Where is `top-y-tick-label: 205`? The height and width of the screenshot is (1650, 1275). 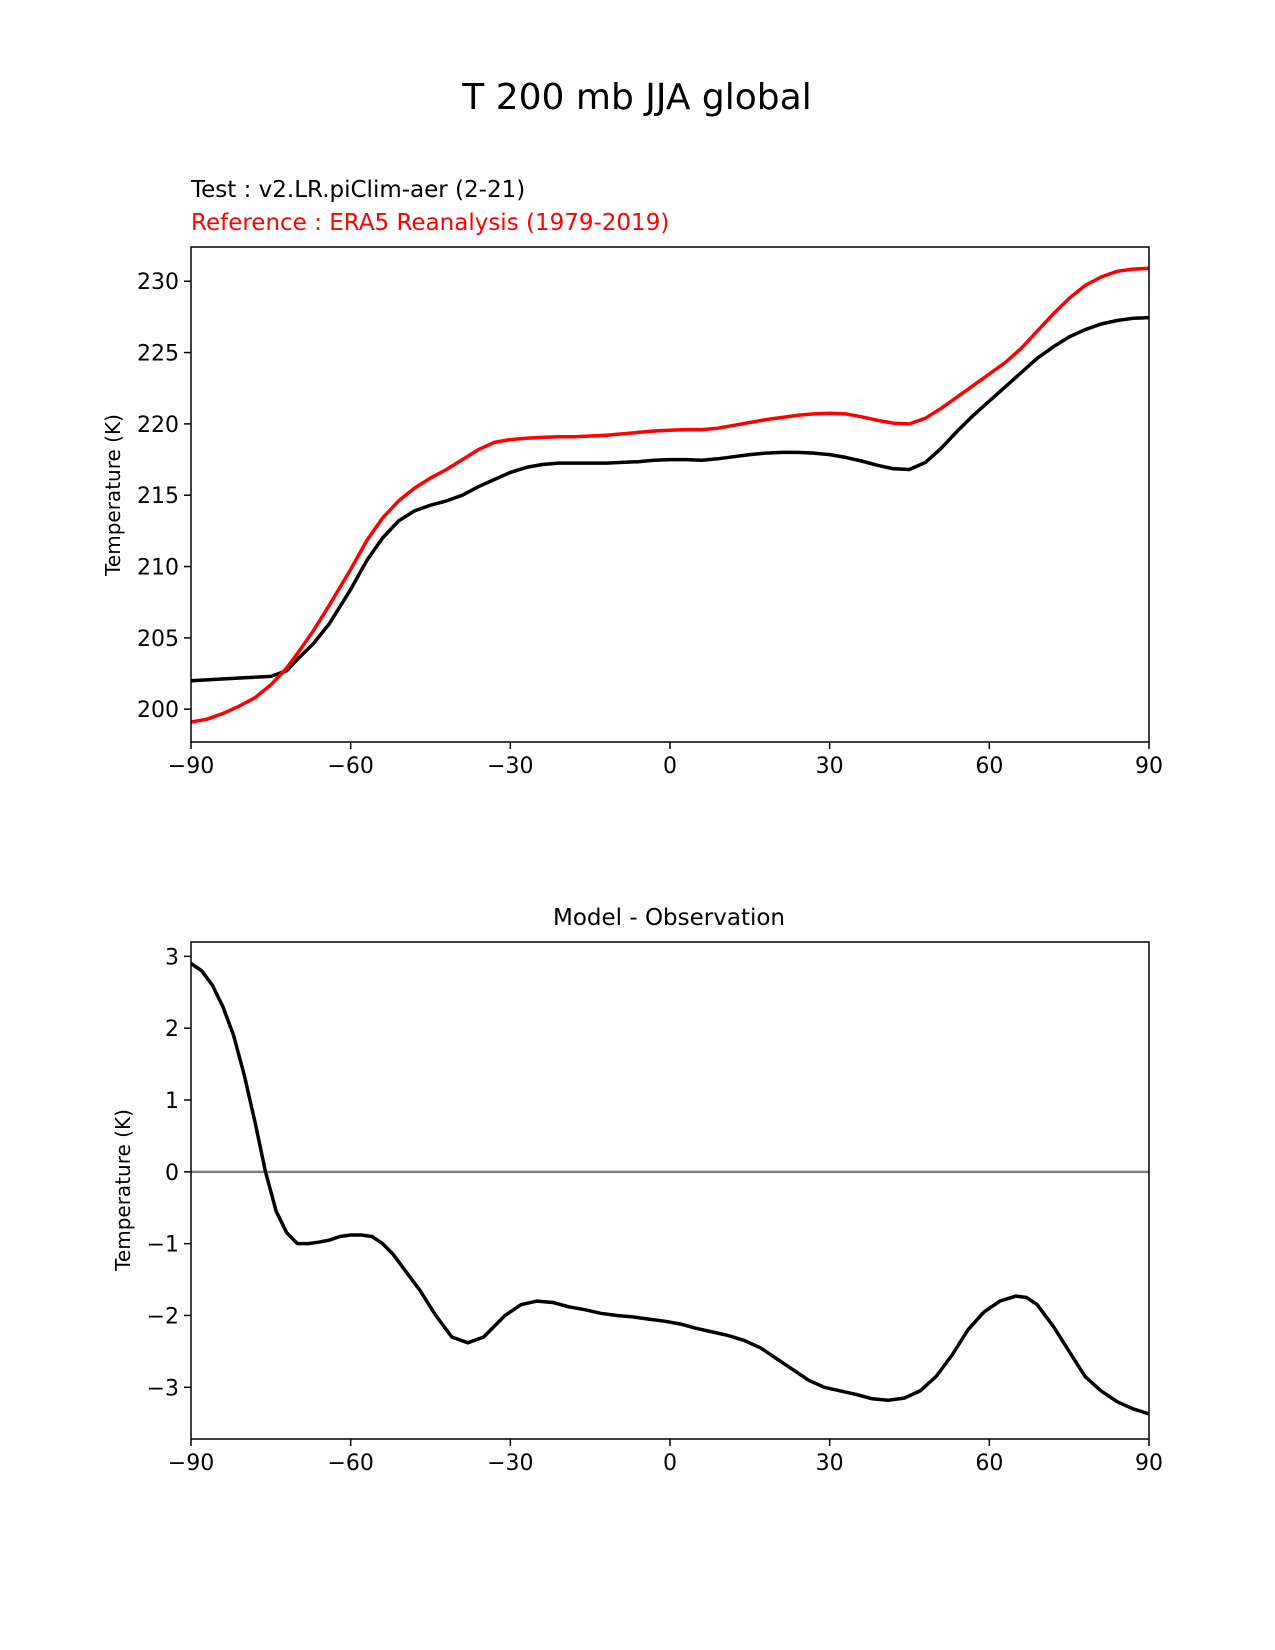 top-y-tick-label: 205 is located at coordinates (158, 639).